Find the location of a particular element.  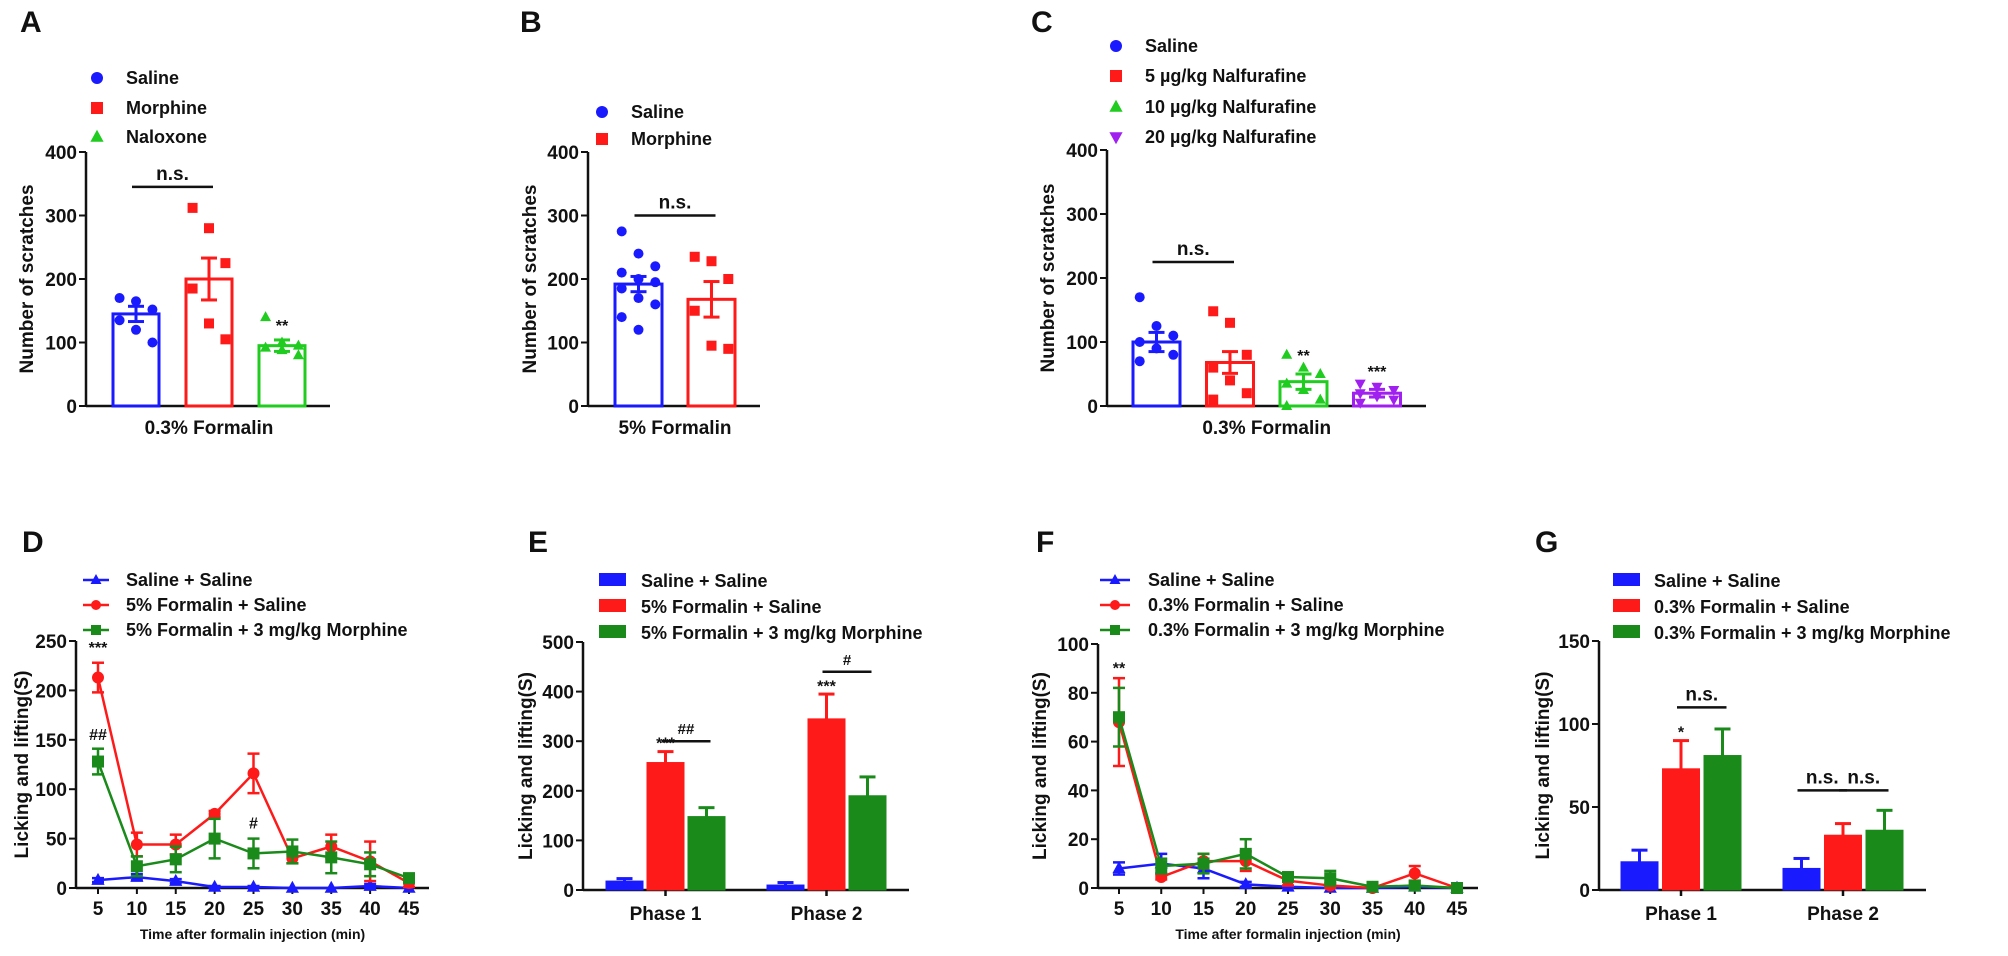

legend-label: 20 µg/kg Nalfurafine is located at coordinates (1230, 137).